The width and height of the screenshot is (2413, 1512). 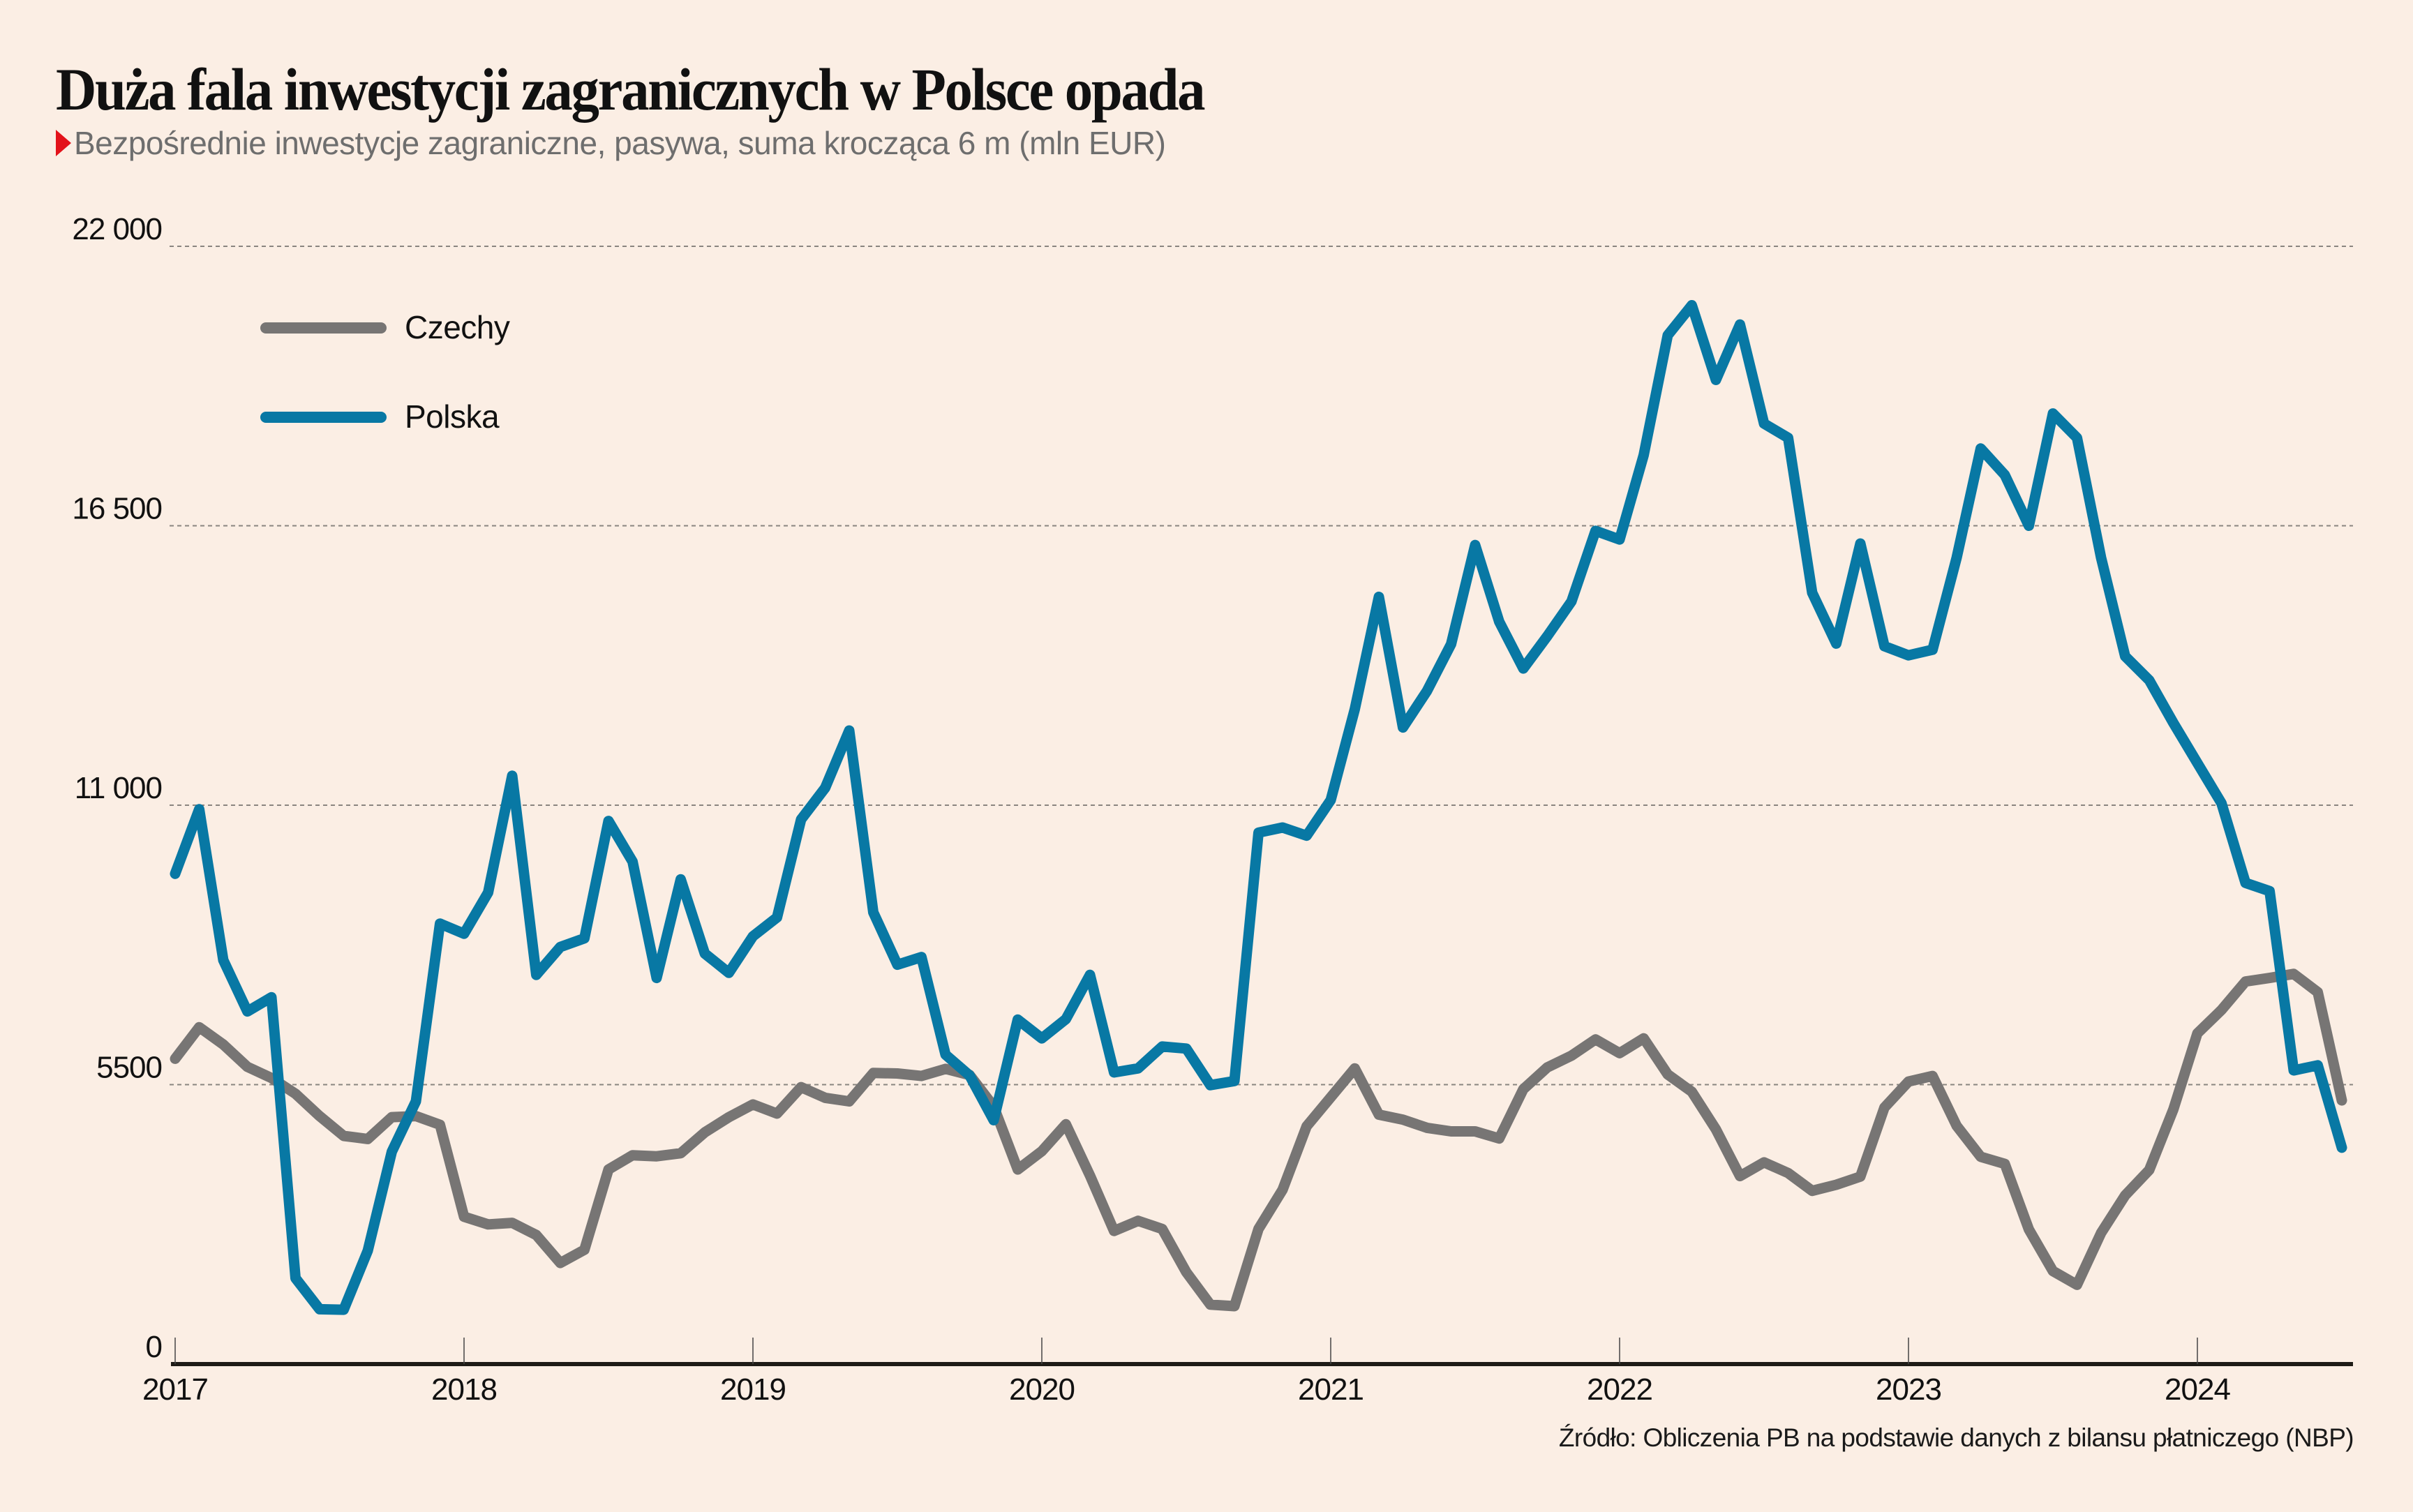 I want to click on legend-item-czechy: Czechy, so click(x=385, y=327).